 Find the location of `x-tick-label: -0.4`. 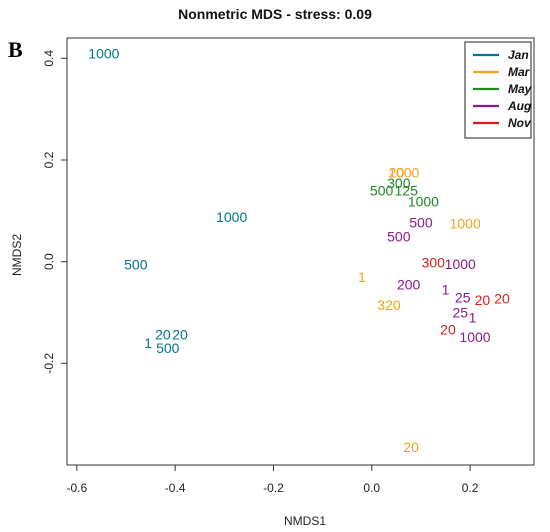

x-tick-label: -0.4 is located at coordinates (175, 488).